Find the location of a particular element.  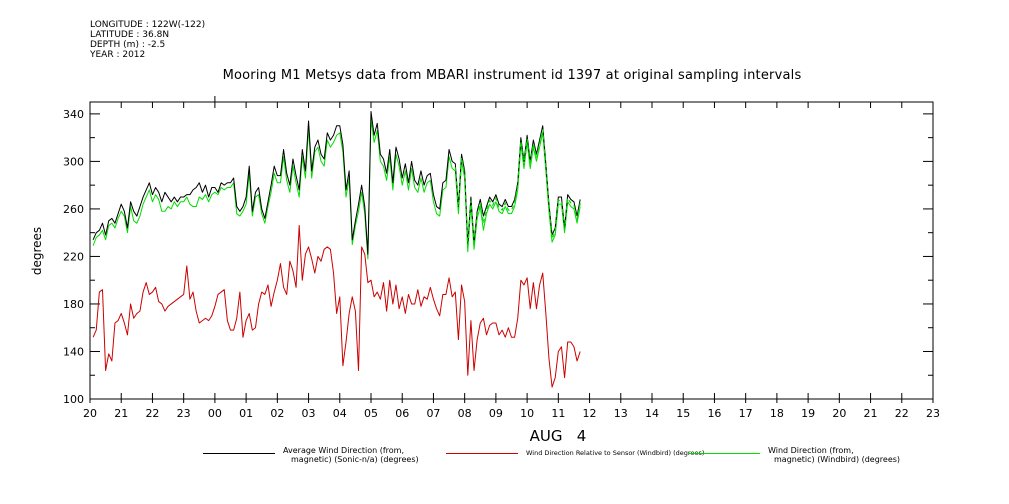

x-axis-label: AUG 4 is located at coordinates (558, 436).